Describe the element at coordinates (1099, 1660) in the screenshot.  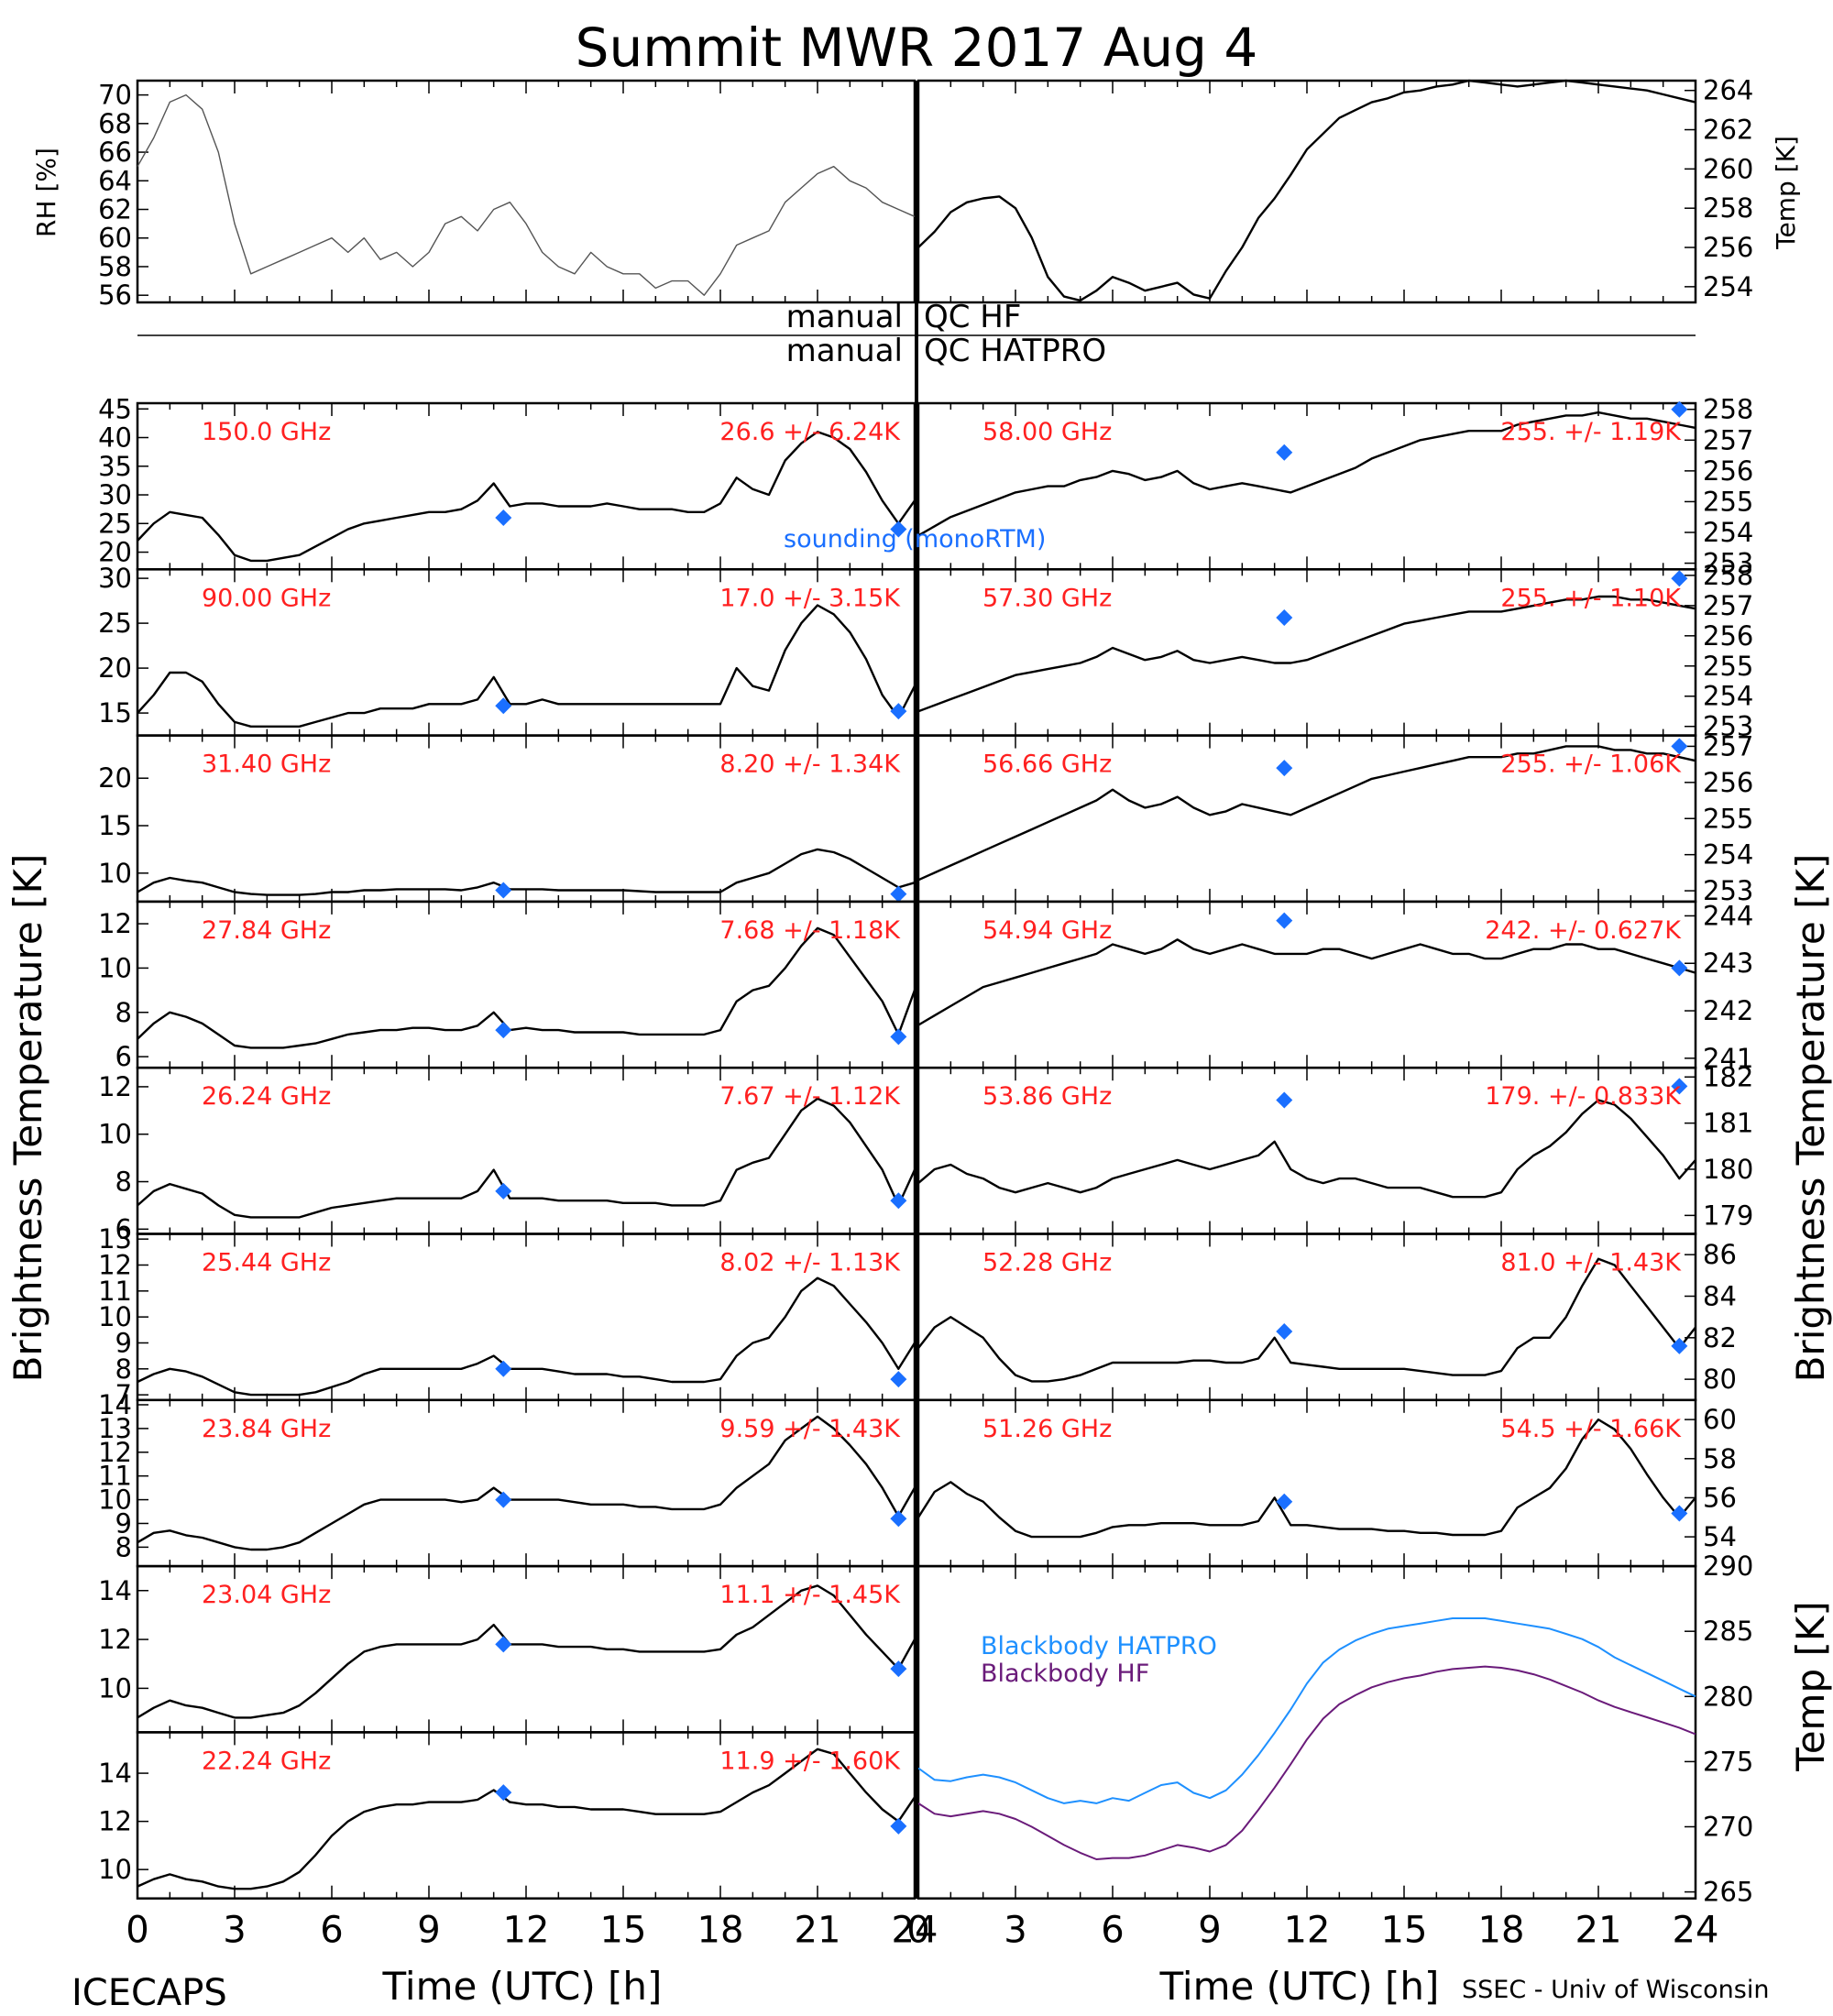
I see `bb-legend: Blackbody HATPRO Blackbody HF` at that location.